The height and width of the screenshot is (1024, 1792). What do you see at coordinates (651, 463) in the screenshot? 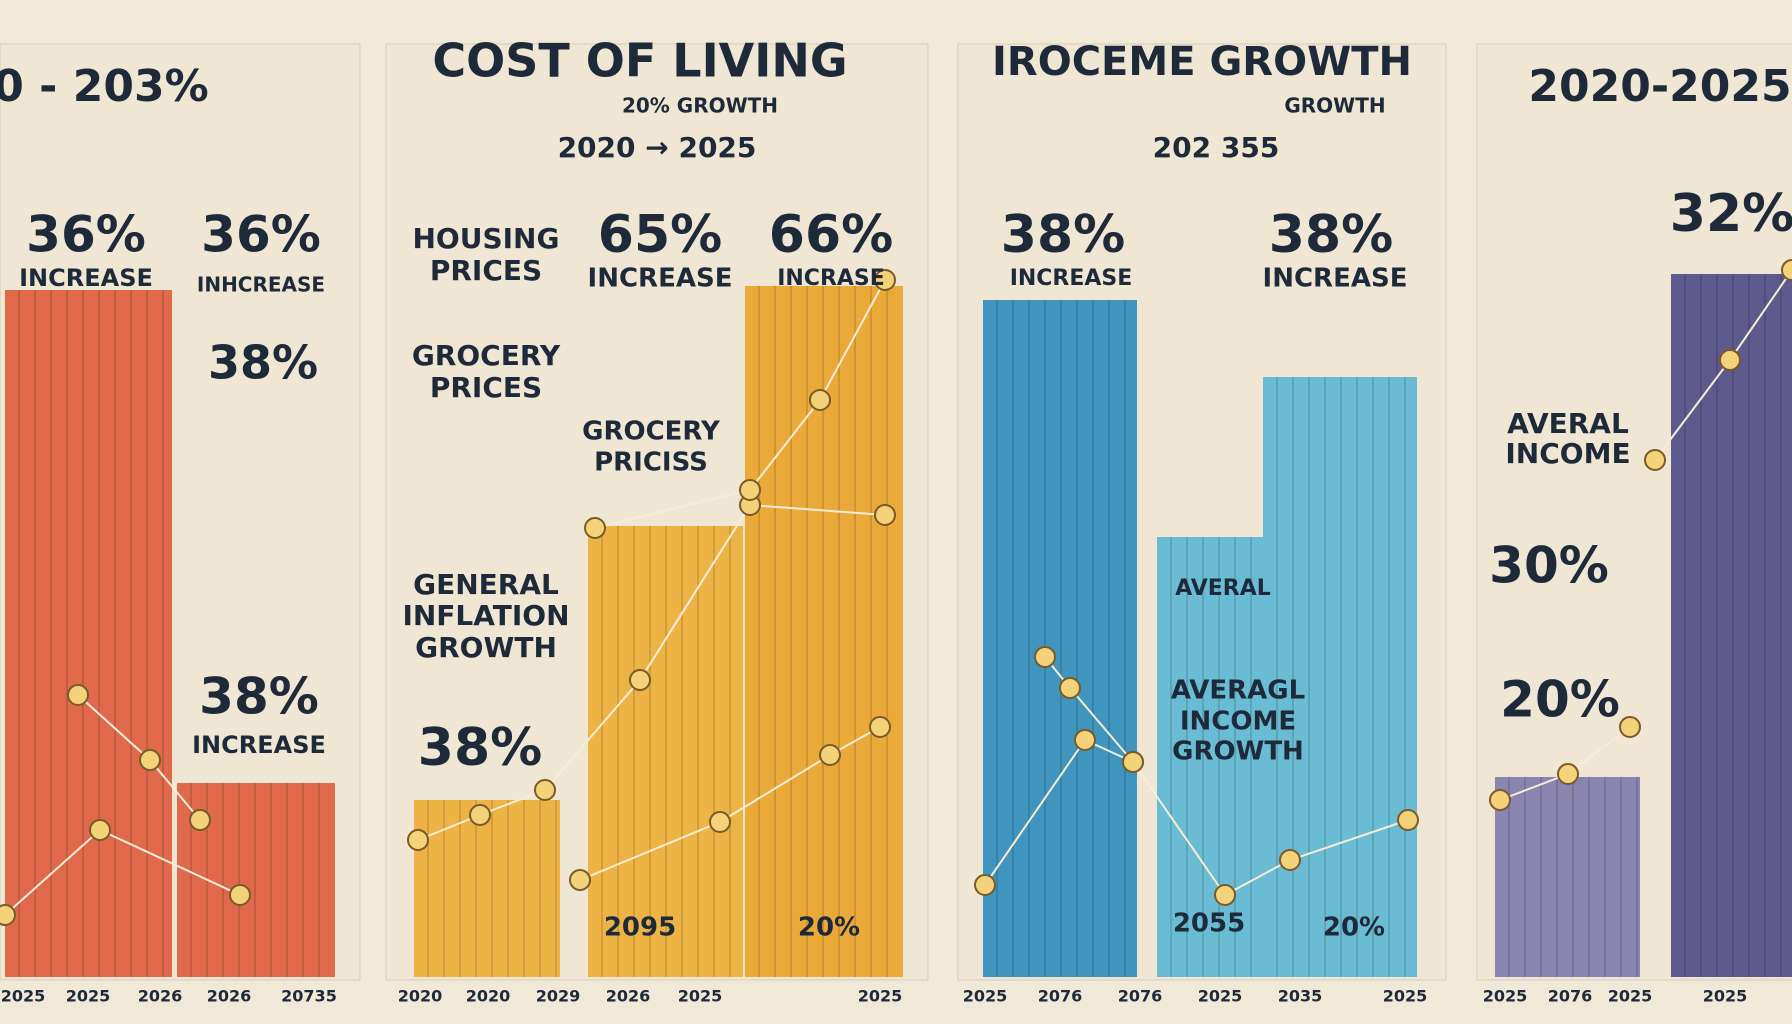
I see `panel-label: PRICISS` at bounding box center [651, 463].